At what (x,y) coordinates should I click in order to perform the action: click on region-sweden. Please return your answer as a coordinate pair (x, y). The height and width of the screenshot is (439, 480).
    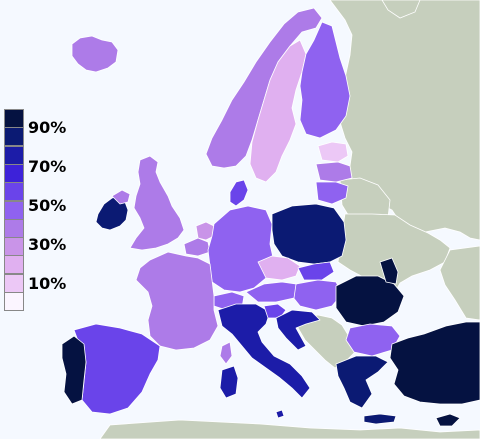
    Looking at the image, I should click on (278, 111).